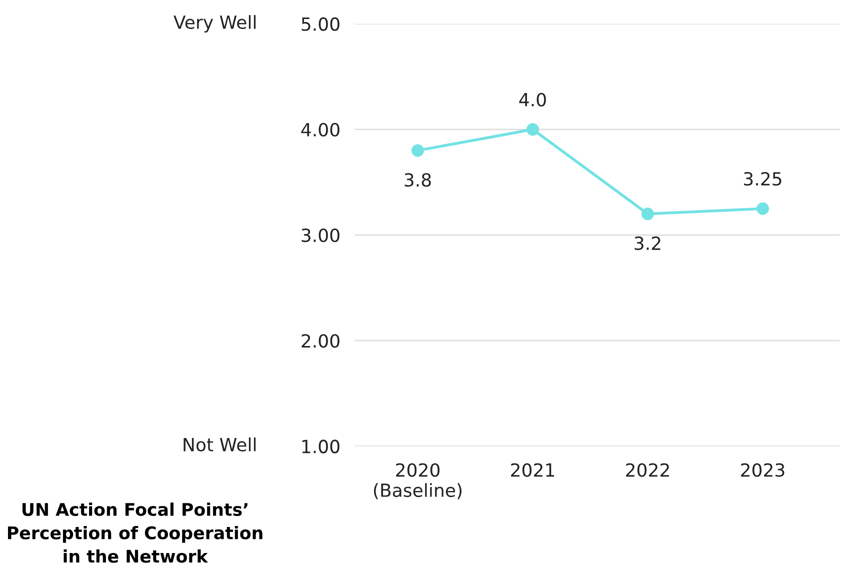  Describe the element at coordinates (321, 235) in the screenshot. I see `y-tick-label: 3.00` at that location.